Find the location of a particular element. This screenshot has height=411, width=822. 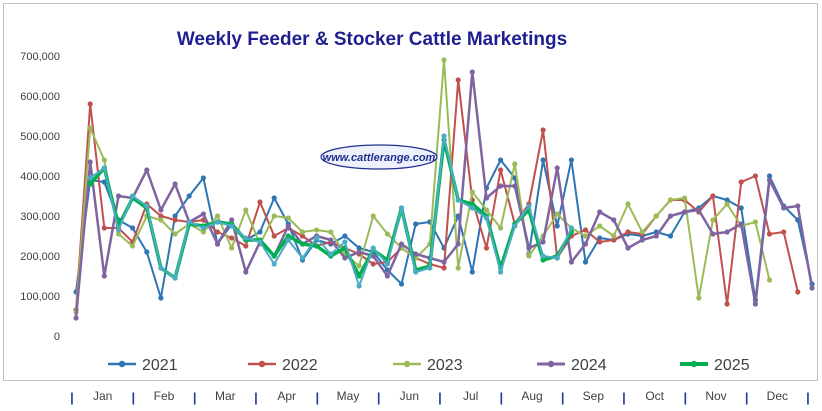

month-label: Feb is located at coordinates (164, 396).